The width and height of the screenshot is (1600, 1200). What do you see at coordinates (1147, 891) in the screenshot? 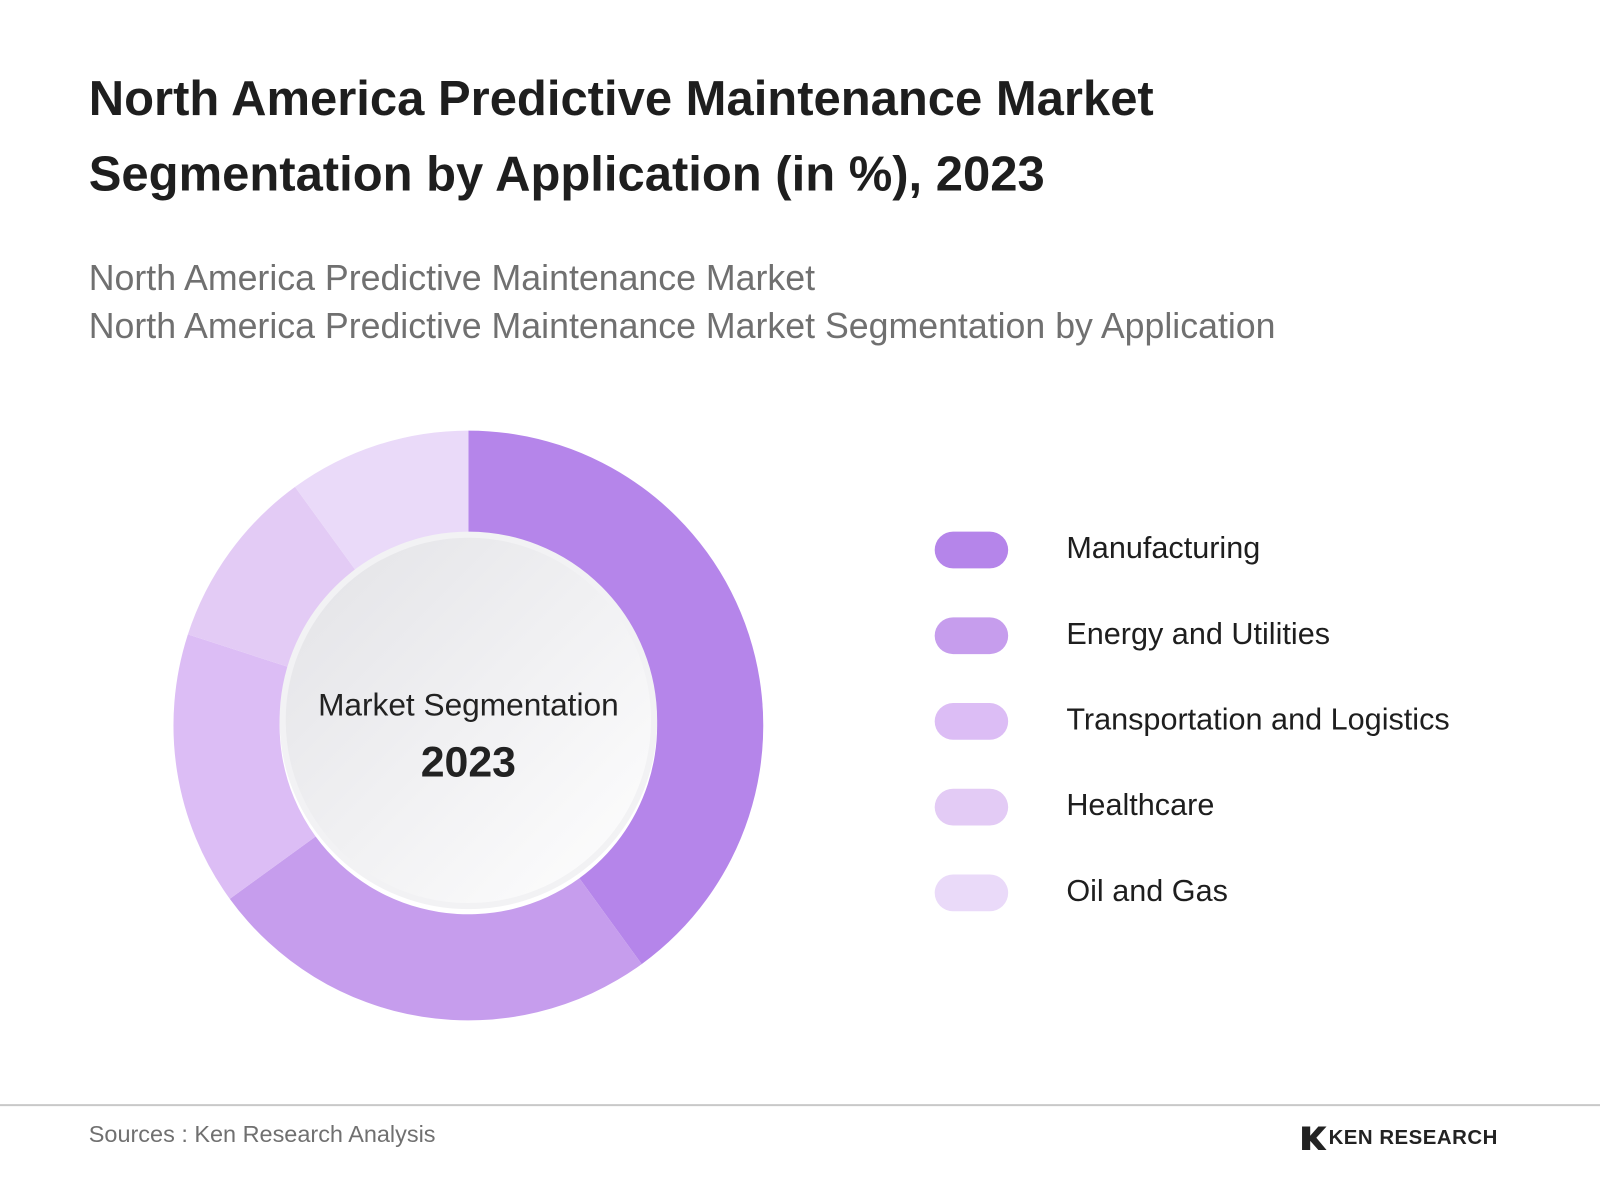
I see `legend-label: Oil and Gas` at bounding box center [1147, 891].